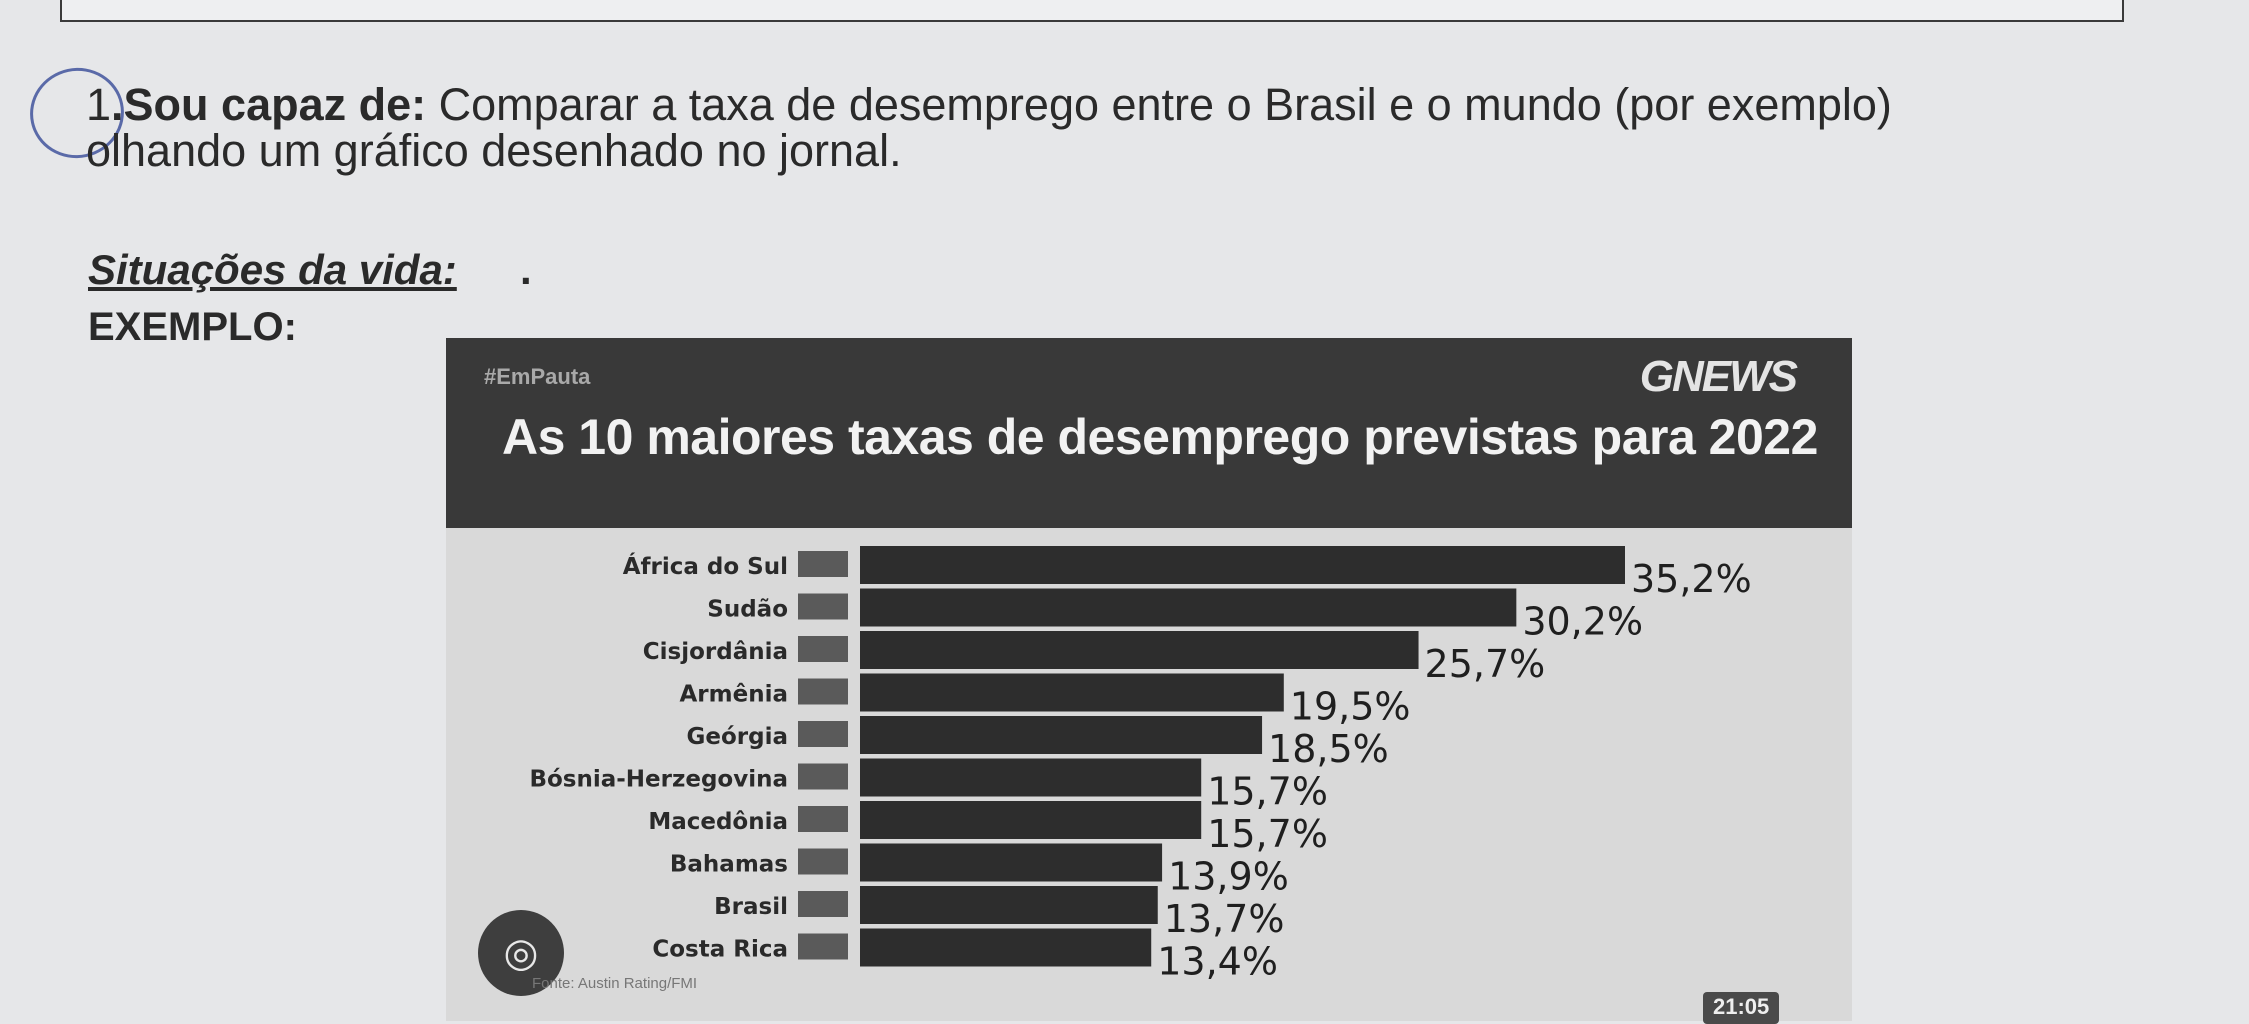  What do you see at coordinates (1228, 877) in the screenshot?
I see `value-label: 13,9%` at bounding box center [1228, 877].